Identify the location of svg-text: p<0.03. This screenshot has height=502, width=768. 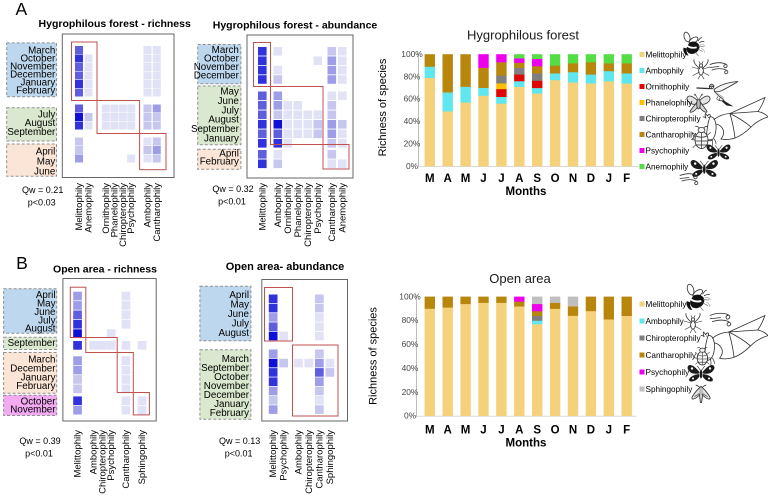
(42, 202).